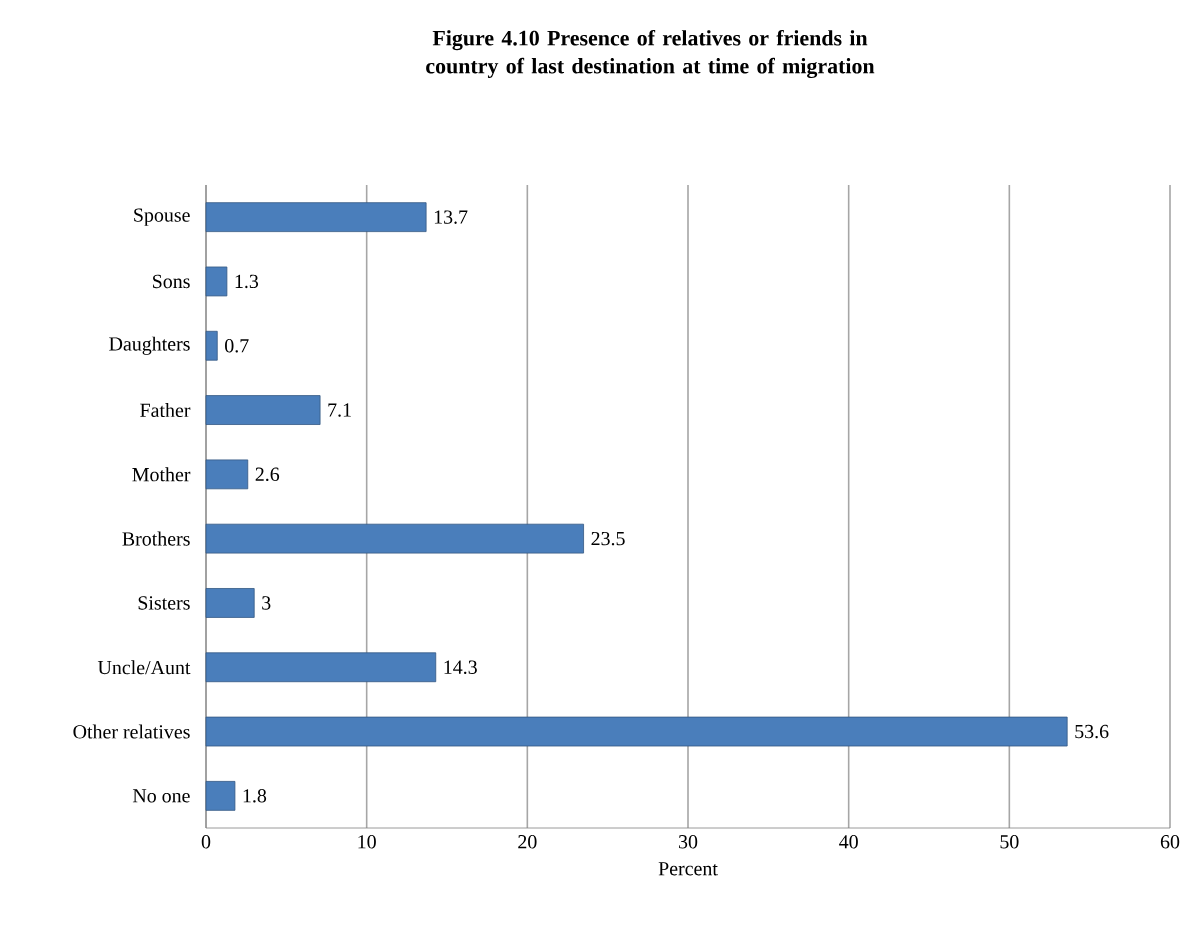 The height and width of the screenshot is (938, 1201). I want to click on data-label: 7.1, so click(339, 410).